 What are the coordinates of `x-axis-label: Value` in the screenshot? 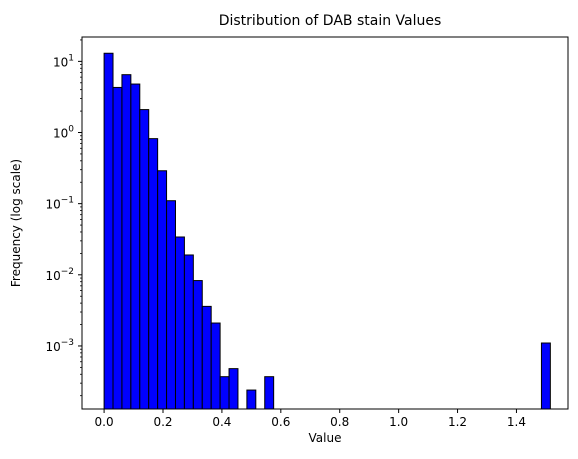 It's located at (325, 438).